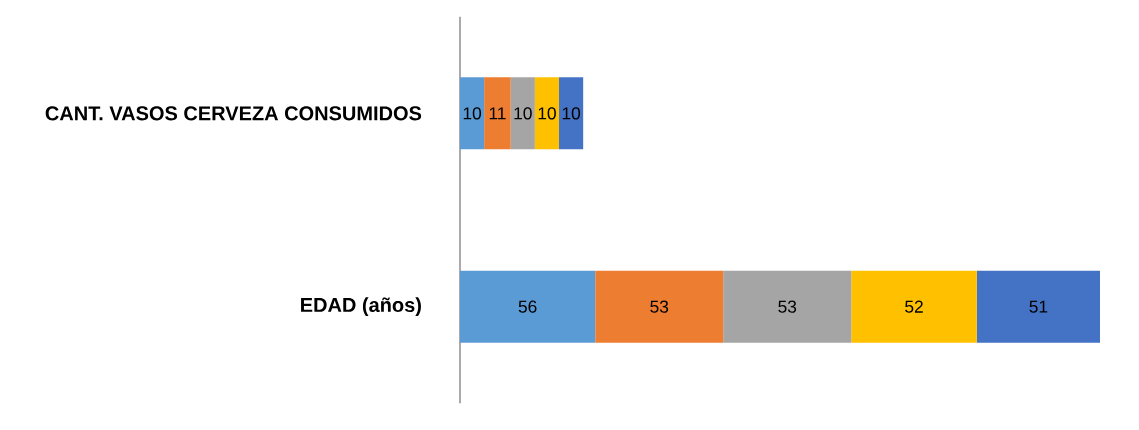  I want to click on data-label: 51, so click(1038, 306).